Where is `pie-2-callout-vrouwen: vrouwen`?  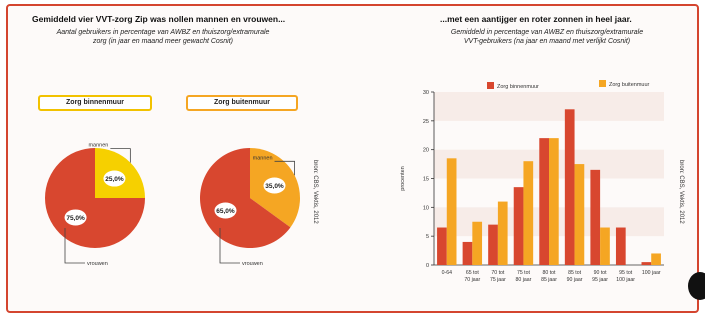
pie-2-callout-vrouwen: vrouwen is located at coordinates (252, 264).